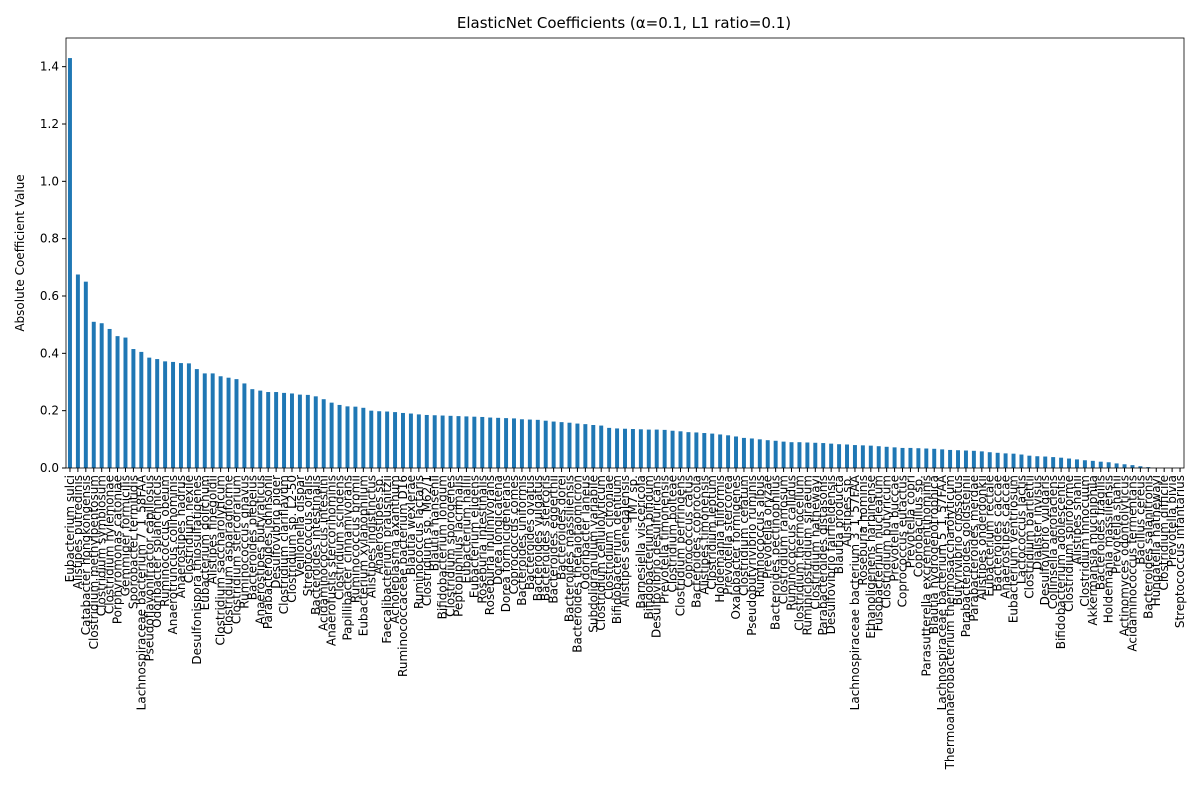  Describe the element at coordinates (807, 555) in the screenshot. I see `x-tick-label: Ruminiclostridium siraeum` at that location.